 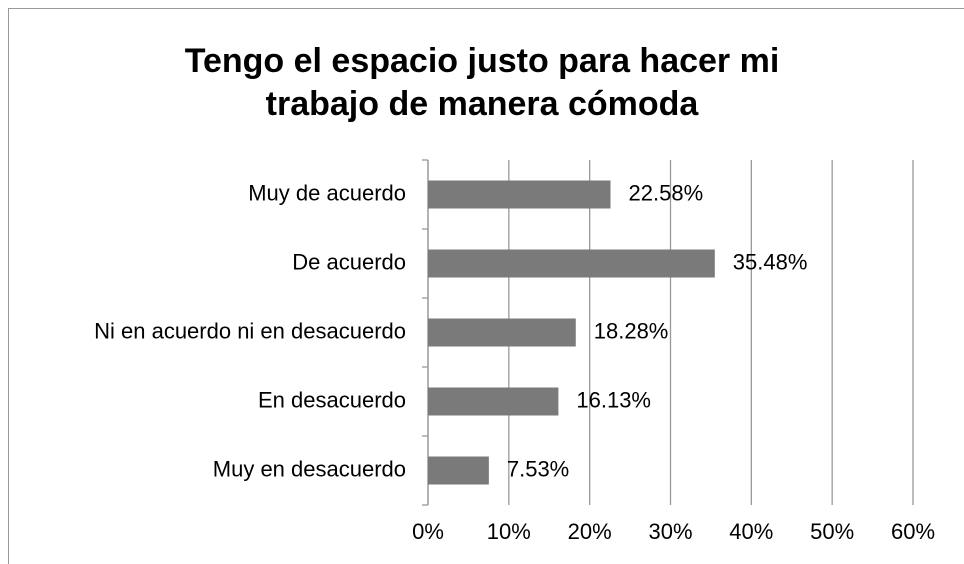 I want to click on x-tick-label: 30%, so click(x=670, y=531).